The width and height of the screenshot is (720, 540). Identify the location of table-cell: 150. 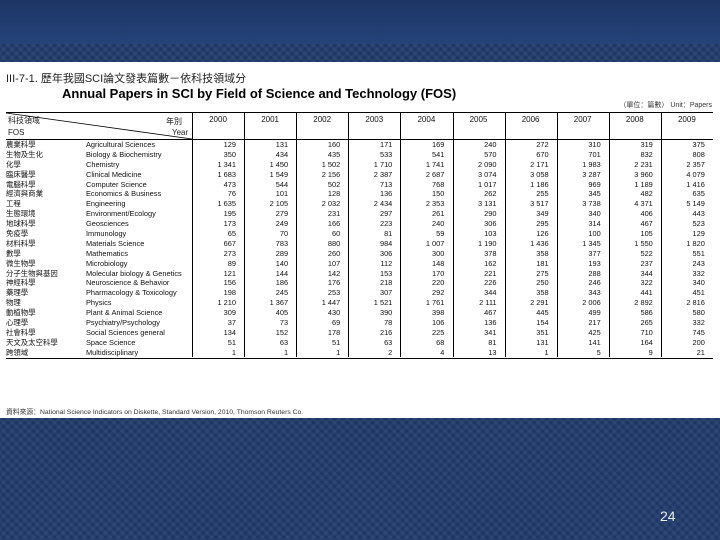
(438, 194).